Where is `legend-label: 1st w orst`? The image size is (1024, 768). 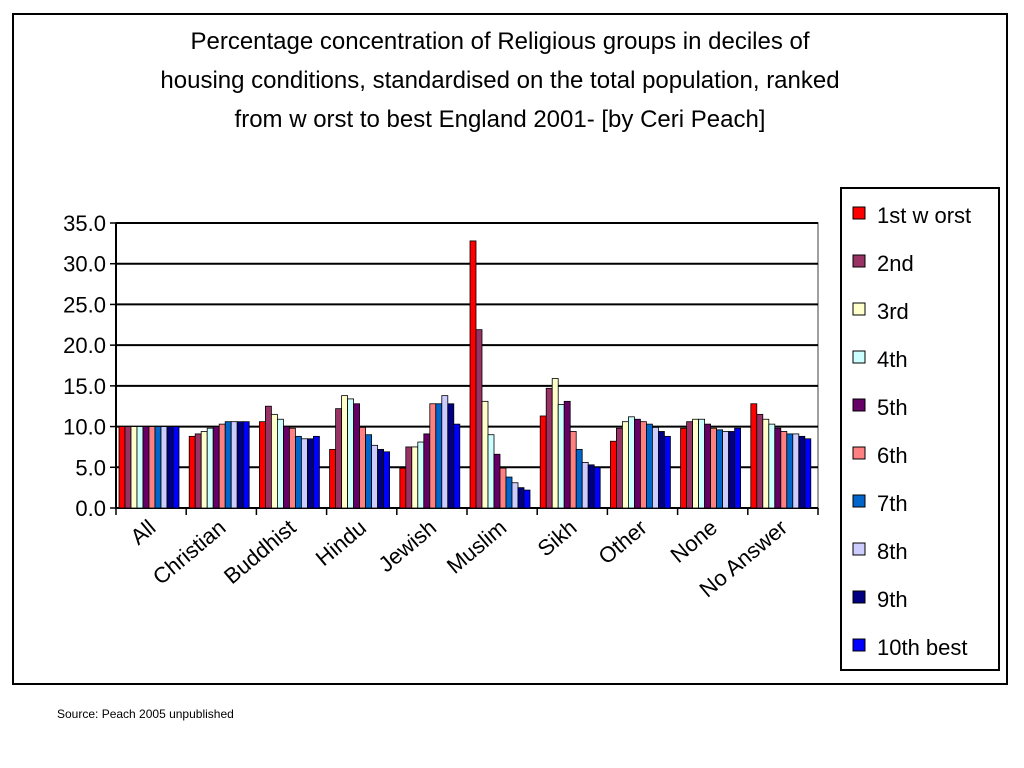 legend-label: 1st w orst is located at coordinates (924, 215).